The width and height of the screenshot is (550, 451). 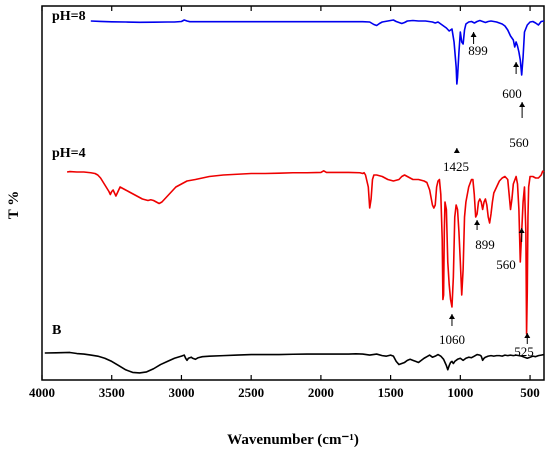 What do you see at coordinates (56, 330) in the screenshot?
I see `series-label: B` at bounding box center [56, 330].